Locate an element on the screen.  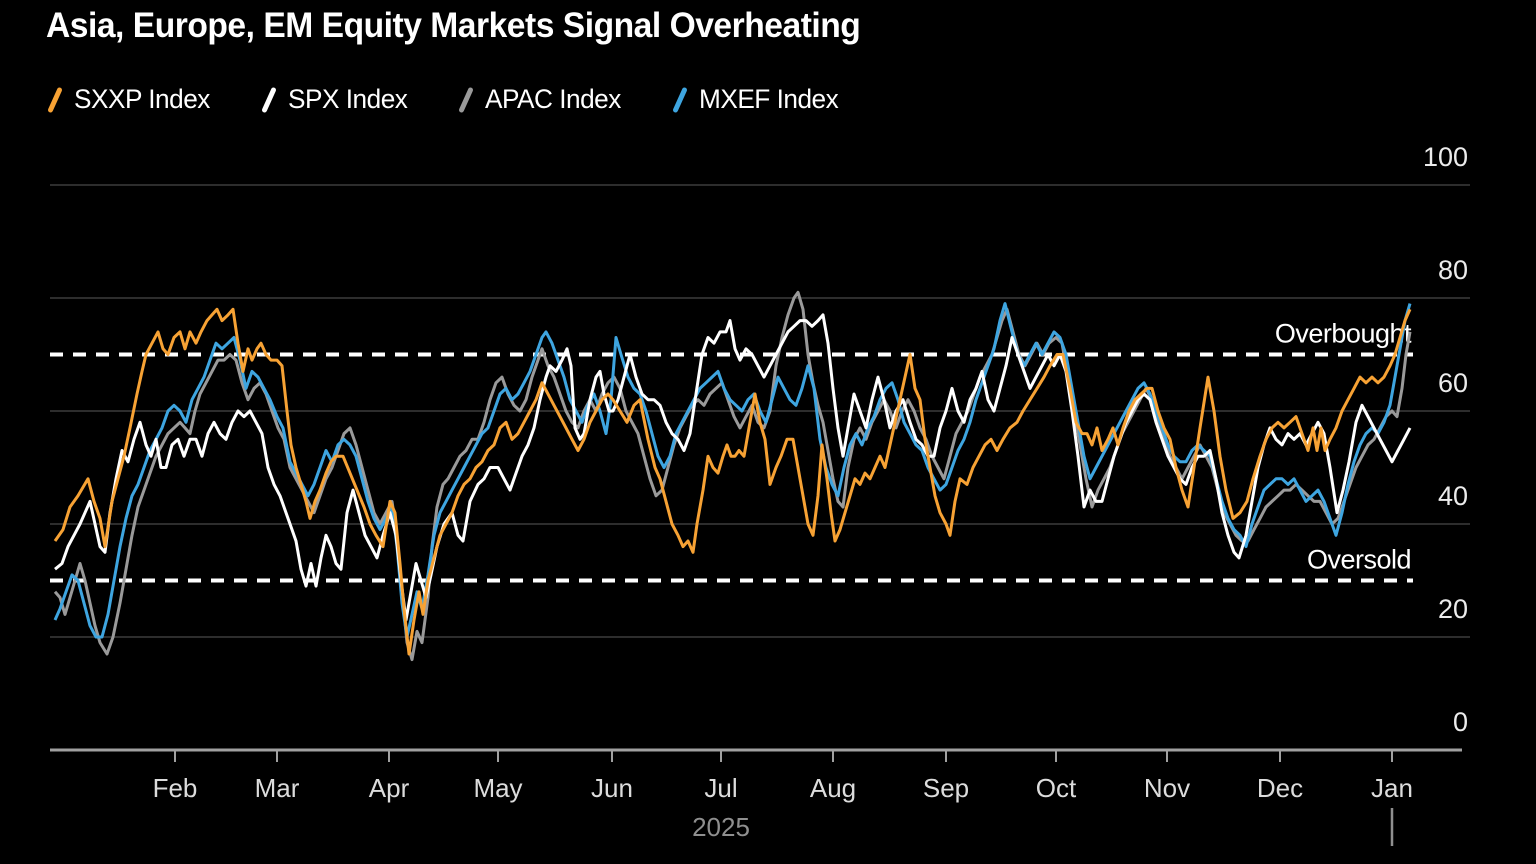
x-tick-label-jul: Jul is located at coordinates (720, 788).